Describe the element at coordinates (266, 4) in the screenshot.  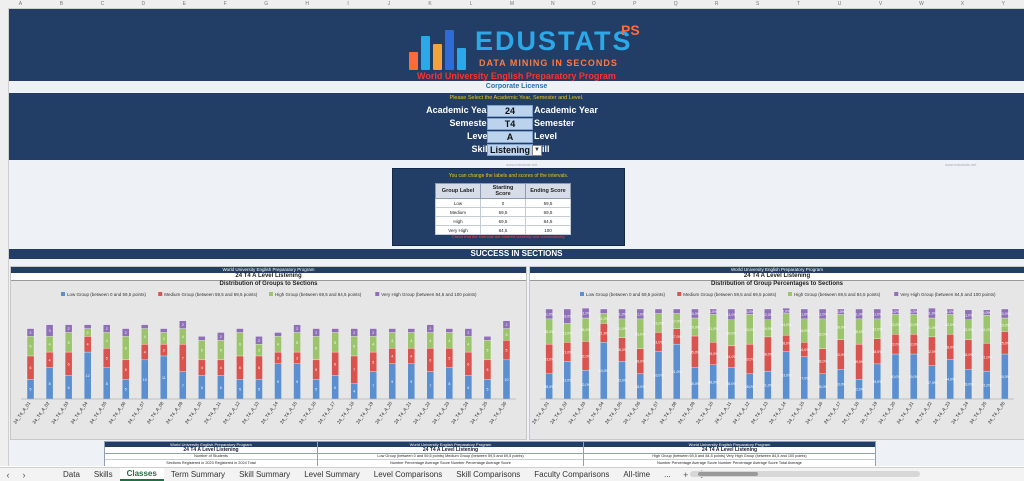
I see `column-letter: G` at that location.